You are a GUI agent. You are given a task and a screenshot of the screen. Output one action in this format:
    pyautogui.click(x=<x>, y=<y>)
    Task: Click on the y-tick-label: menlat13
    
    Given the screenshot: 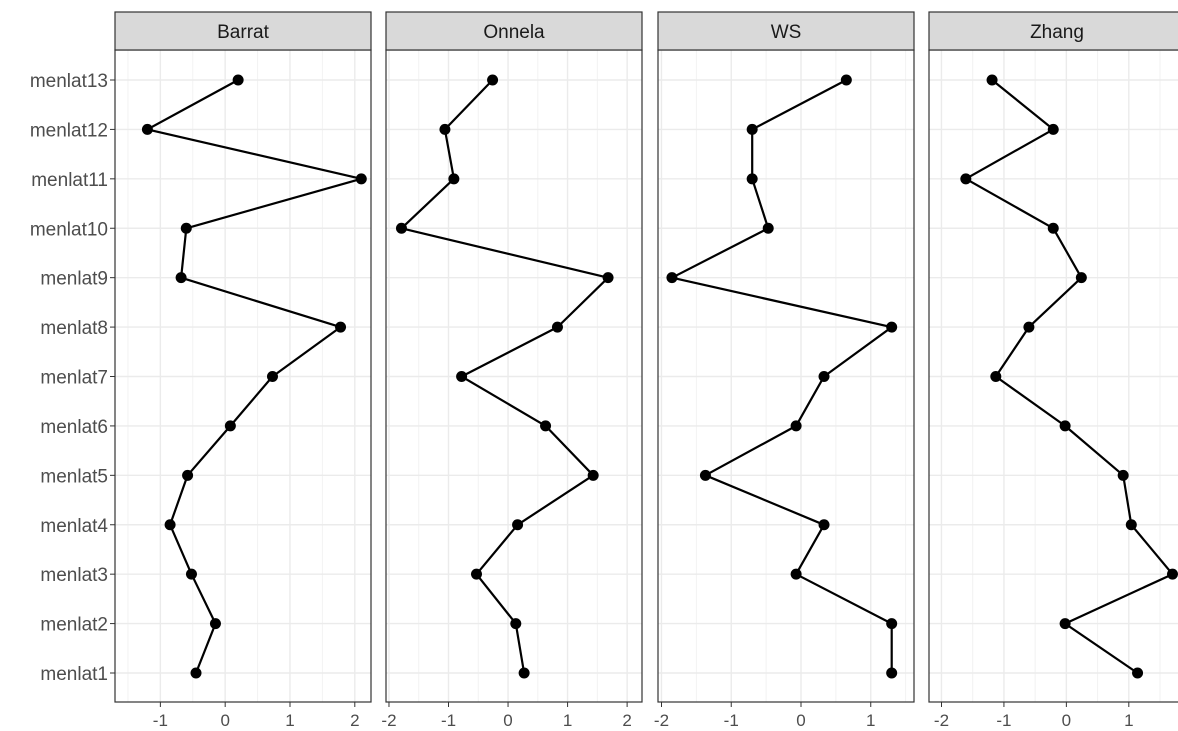 What is the action you would take?
    pyautogui.click(x=69, y=81)
    